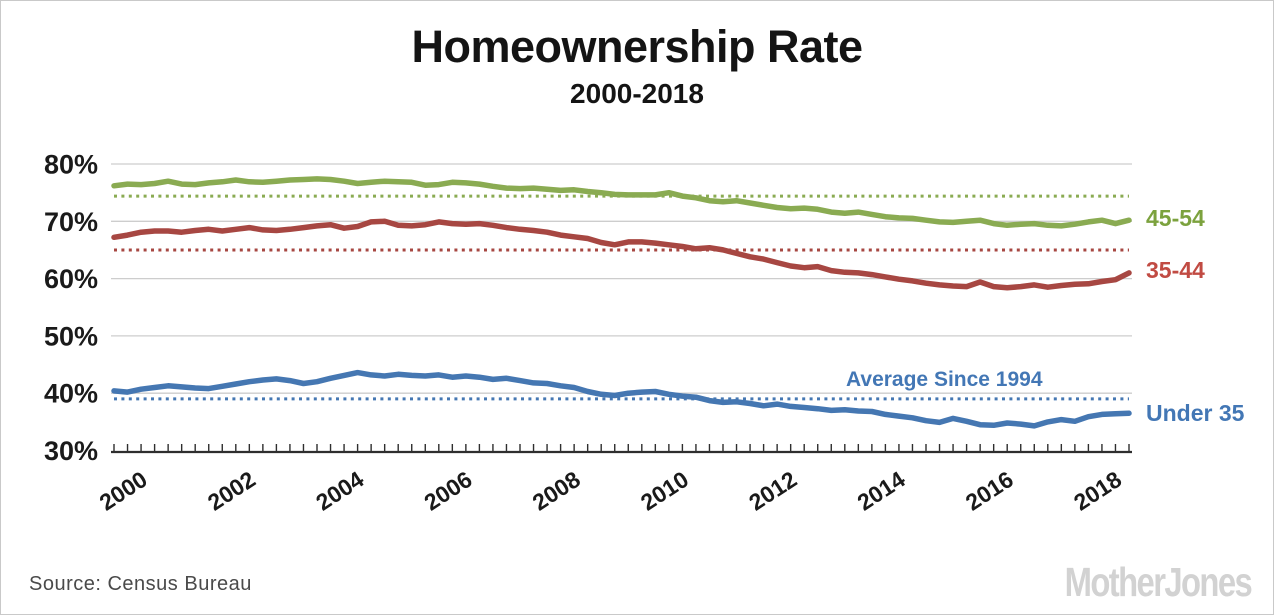 The image size is (1274, 615). What do you see at coordinates (637, 46) in the screenshot?
I see `chart-title: Homeownership Rate` at bounding box center [637, 46].